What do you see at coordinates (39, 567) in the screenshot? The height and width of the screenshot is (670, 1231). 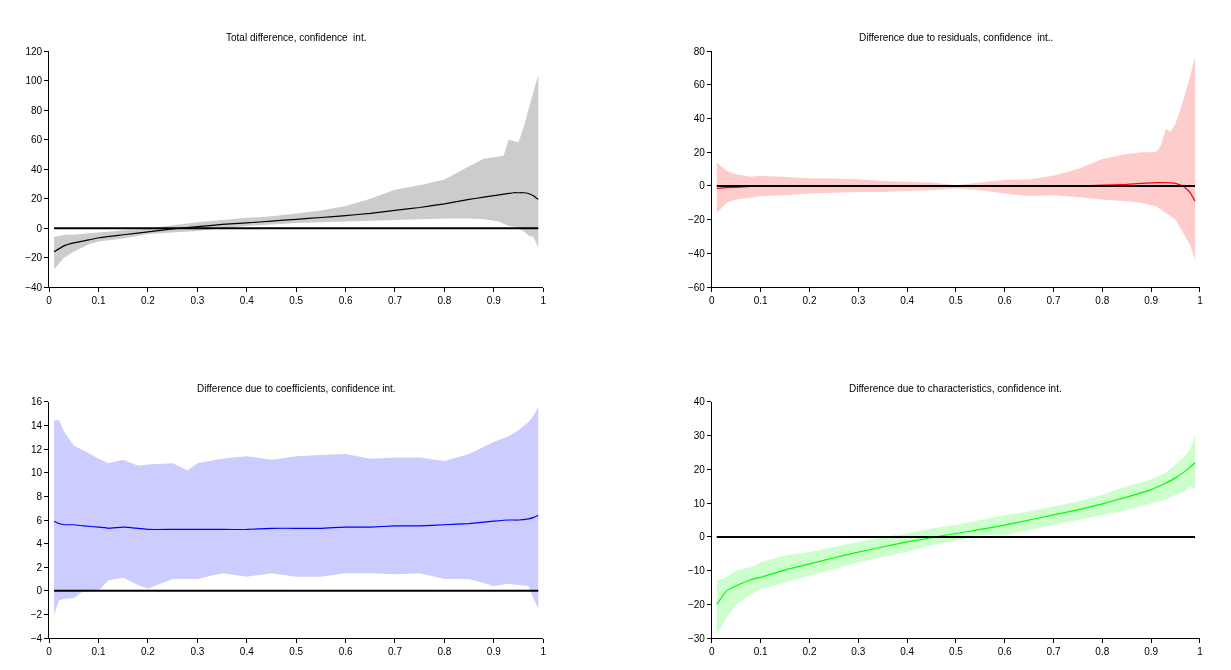 I see `y-tick-label: 2` at bounding box center [39, 567].